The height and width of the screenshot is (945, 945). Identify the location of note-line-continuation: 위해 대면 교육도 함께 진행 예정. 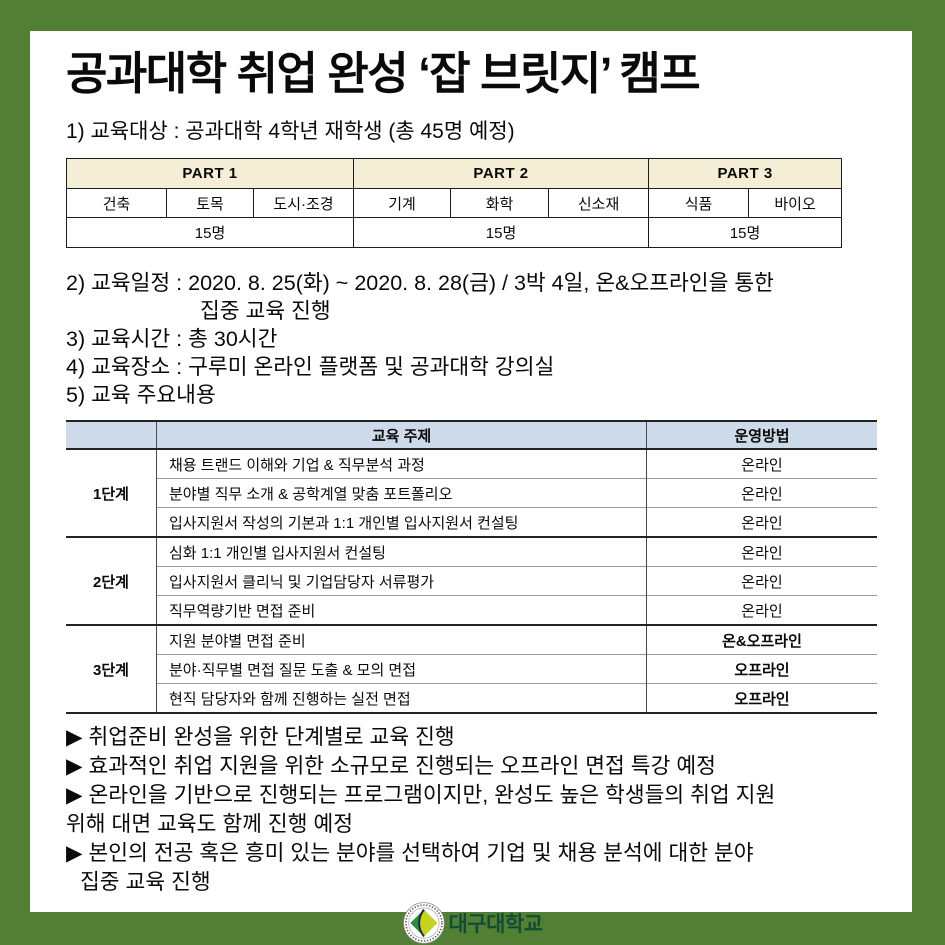
(210, 824).